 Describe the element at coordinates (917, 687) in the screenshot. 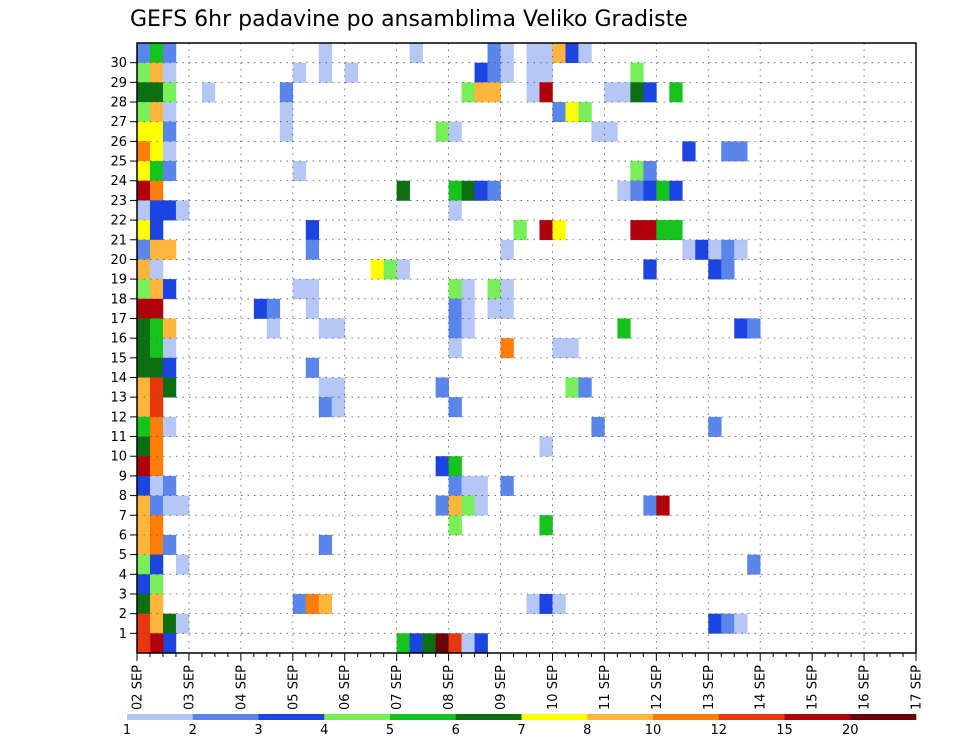

I see `x-tick-label: 17 SEP` at that location.